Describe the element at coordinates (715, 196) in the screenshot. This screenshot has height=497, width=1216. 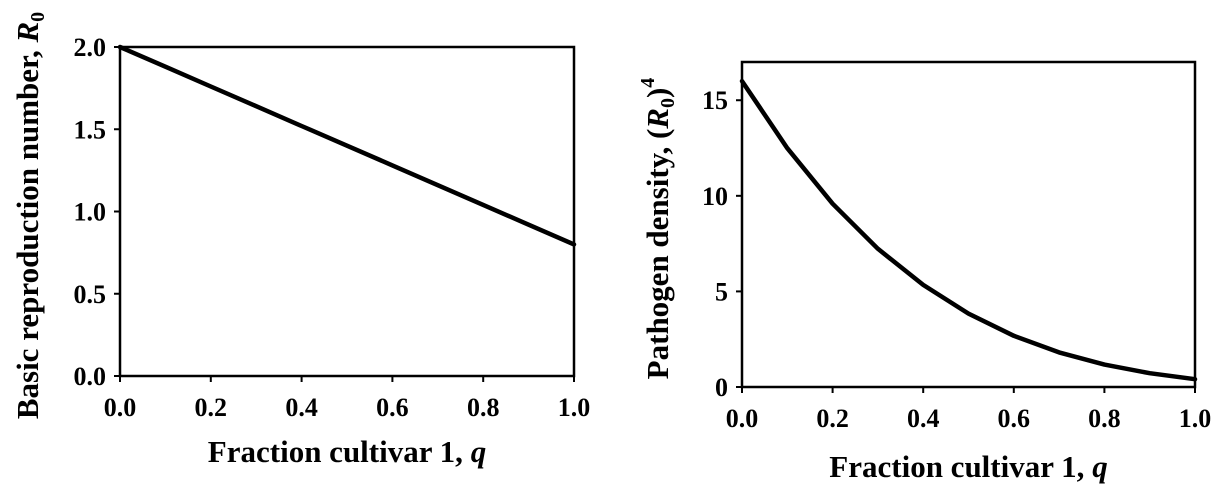
I see `y-tick-label: 10` at that location.